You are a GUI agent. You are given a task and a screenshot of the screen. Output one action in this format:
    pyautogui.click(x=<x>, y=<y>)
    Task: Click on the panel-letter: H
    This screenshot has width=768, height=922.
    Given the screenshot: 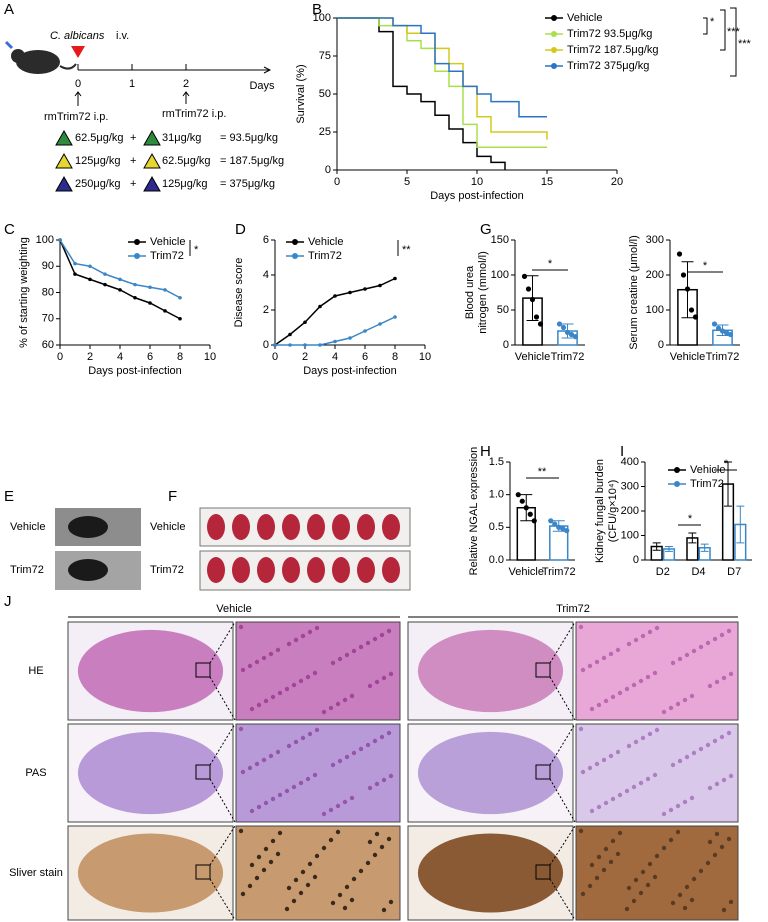 What is the action you would take?
    pyautogui.click(x=485, y=451)
    